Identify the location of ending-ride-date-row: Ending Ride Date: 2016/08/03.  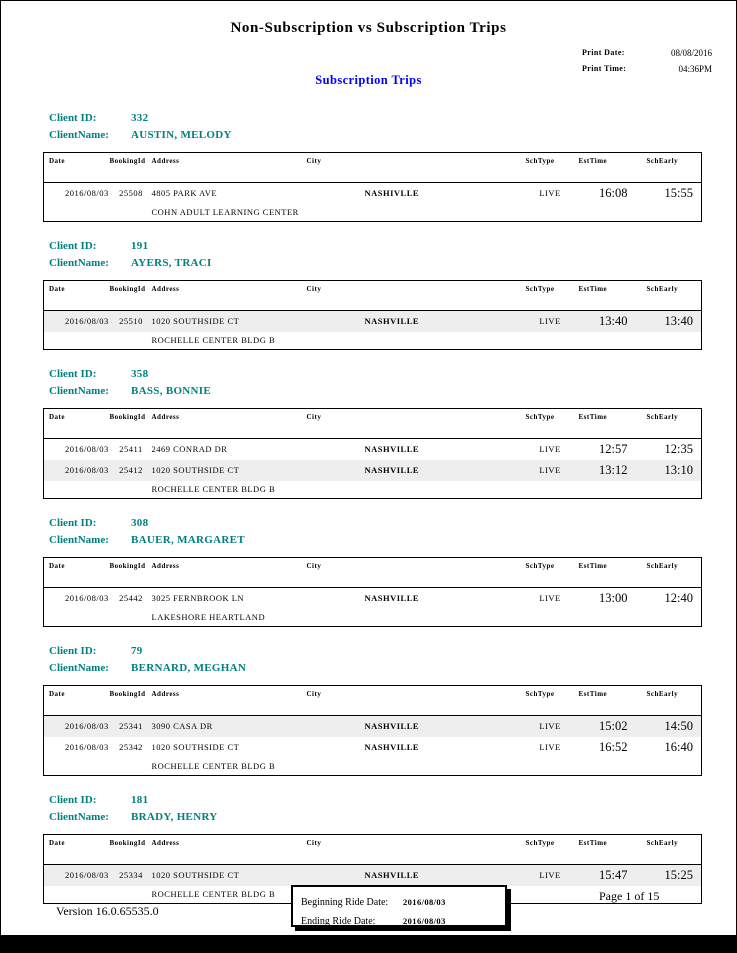
(373, 919).